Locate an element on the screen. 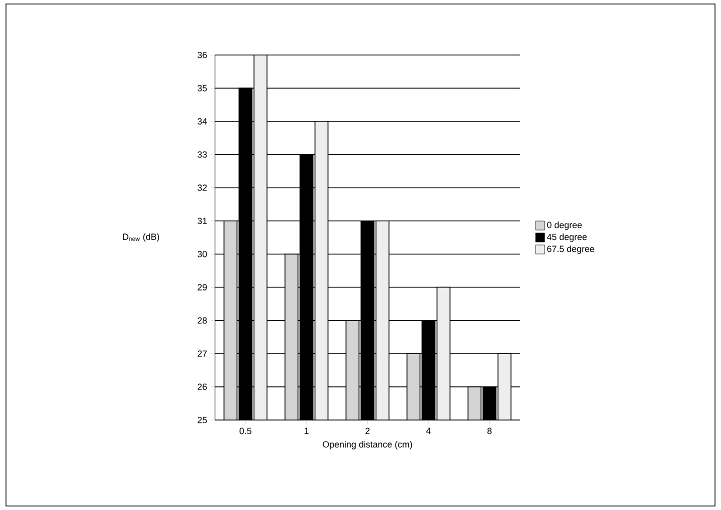 The width and height of the screenshot is (721, 510). y-tick-label: 32 is located at coordinates (202, 187).